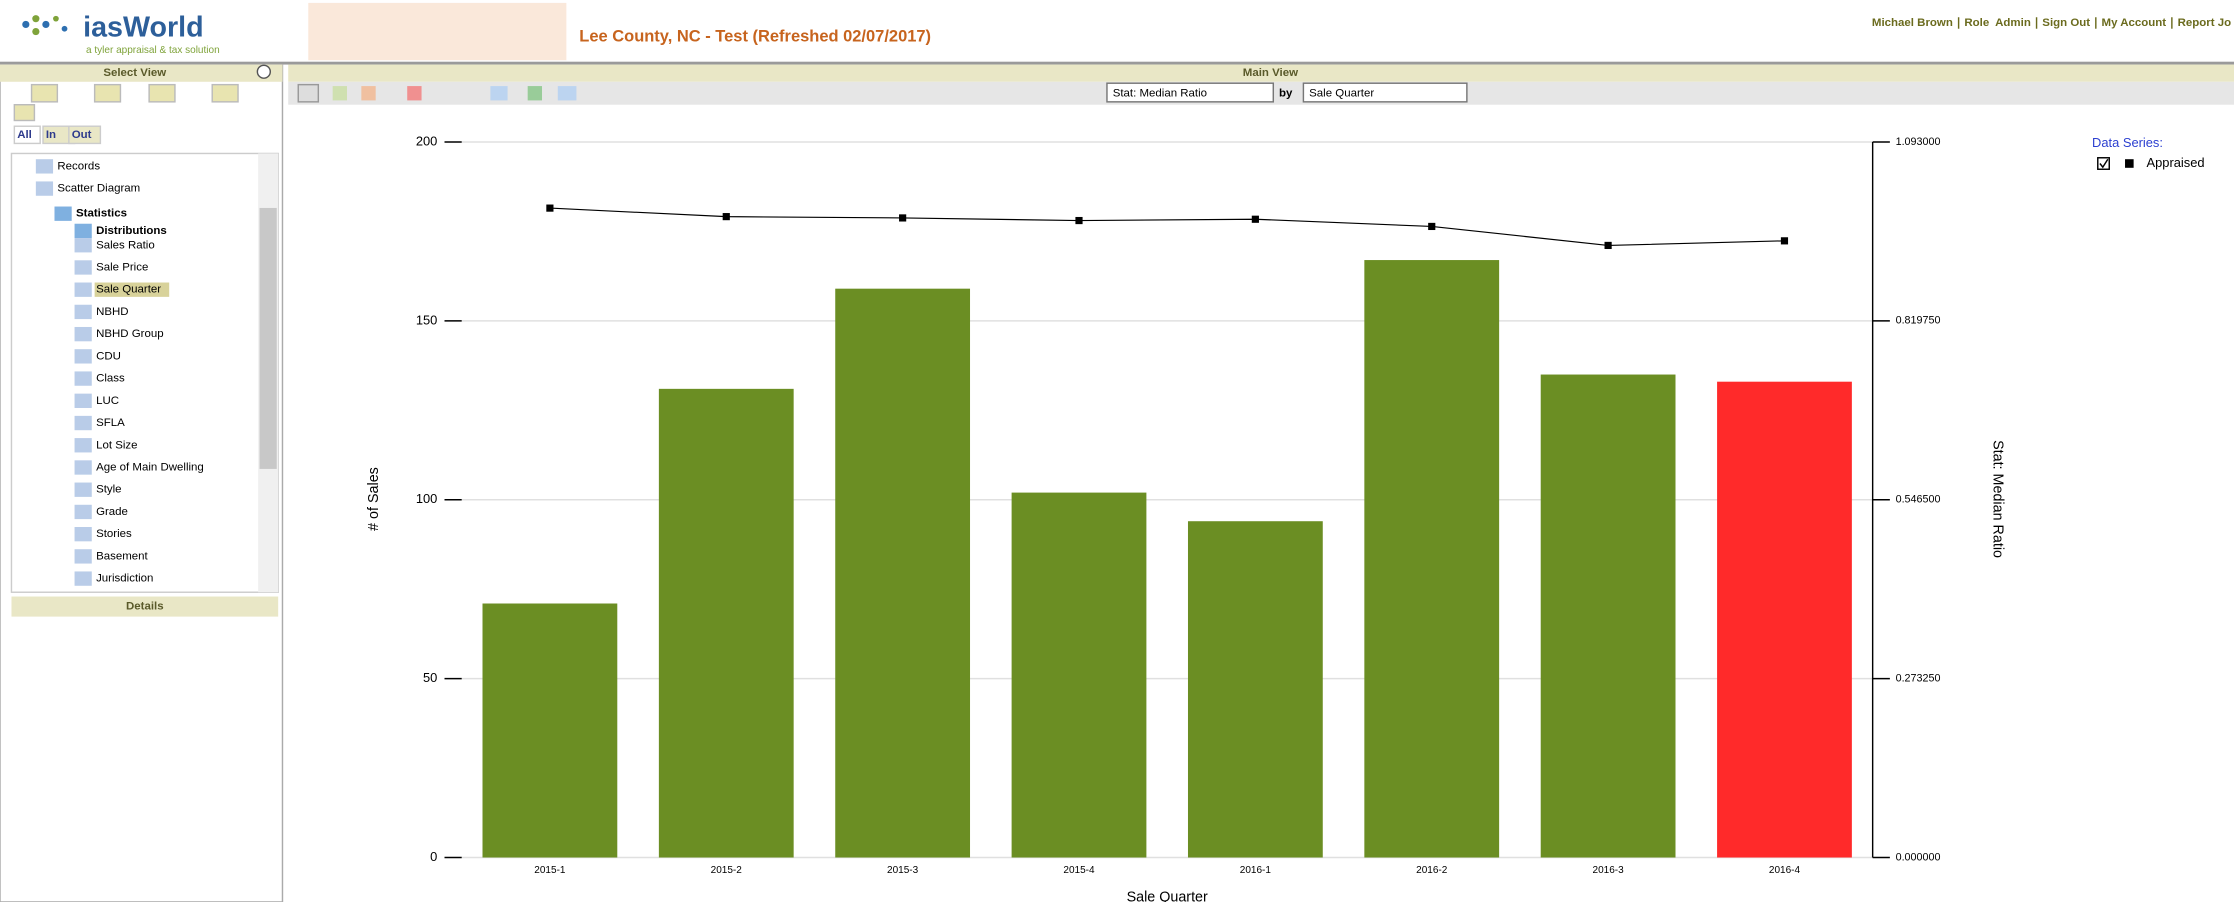 The height and width of the screenshot is (902, 2234). Describe the element at coordinates (114, 534) in the screenshot. I see `tree-item: Stories` at that location.